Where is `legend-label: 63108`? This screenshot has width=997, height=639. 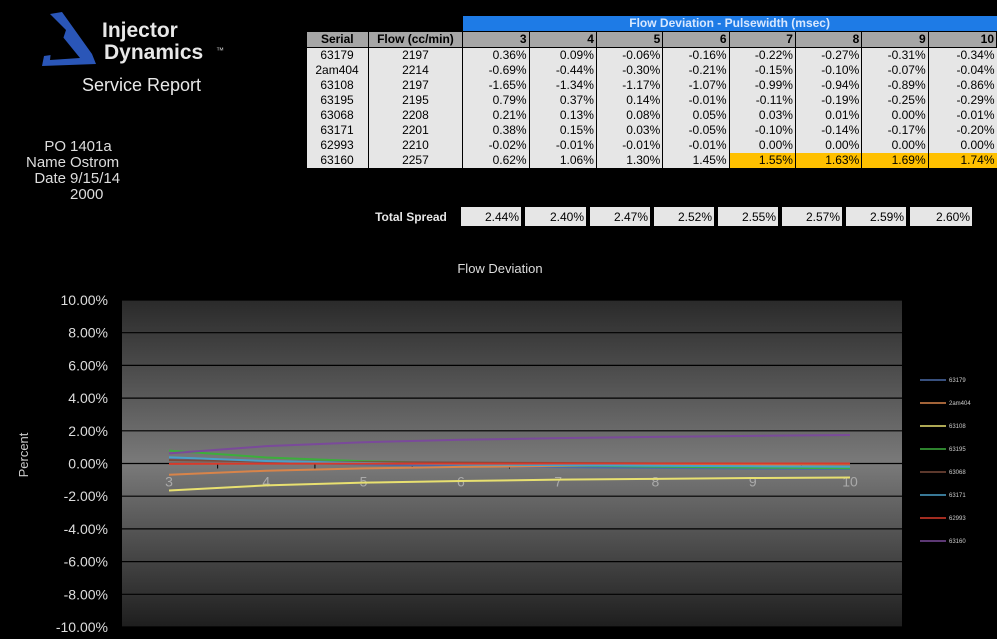 legend-label: 63108 is located at coordinates (957, 427).